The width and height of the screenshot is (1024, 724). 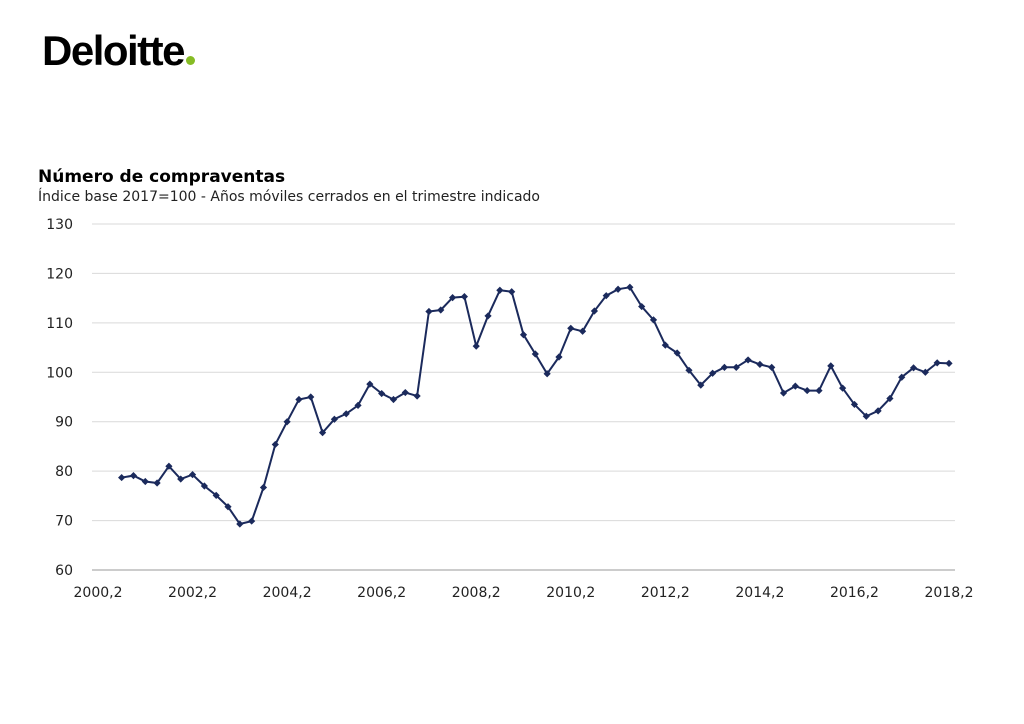 What do you see at coordinates (854, 593) in the screenshot?
I see `x-tick-label: 2016,2` at bounding box center [854, 593].